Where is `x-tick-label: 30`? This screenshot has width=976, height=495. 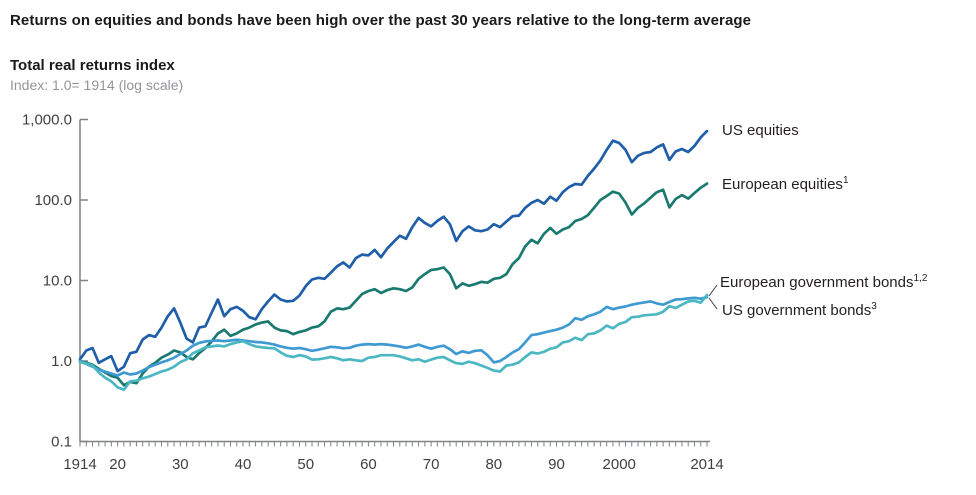 x-tick-label: 30 is located at coordinates (180, 464).